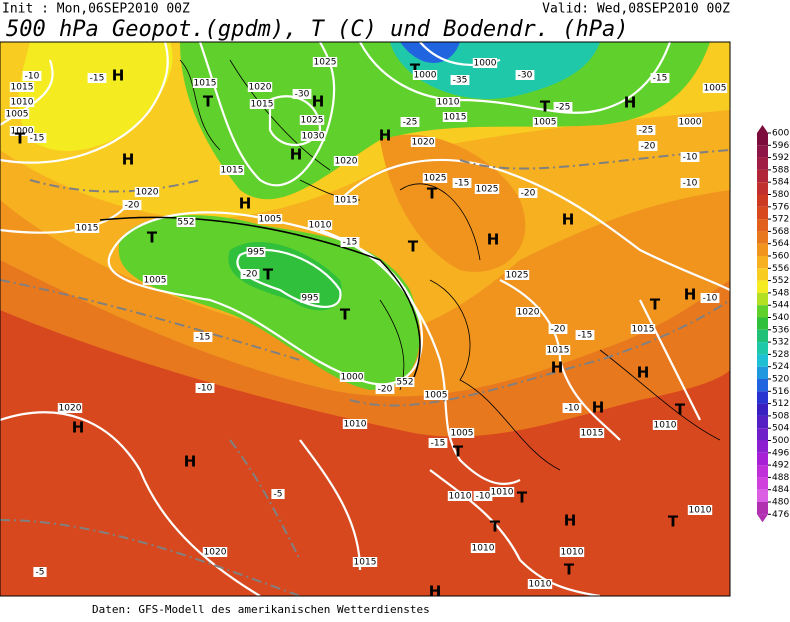 This screenshot has width=790, height=622. I want to click on colorbar-label: 484, so click(780, 490).